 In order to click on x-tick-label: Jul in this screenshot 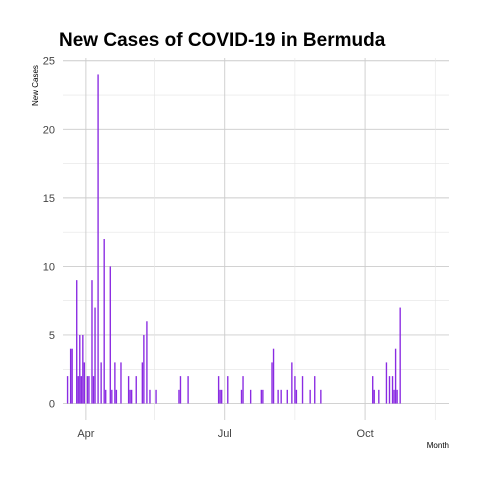, I will do `click(225, 434)`.